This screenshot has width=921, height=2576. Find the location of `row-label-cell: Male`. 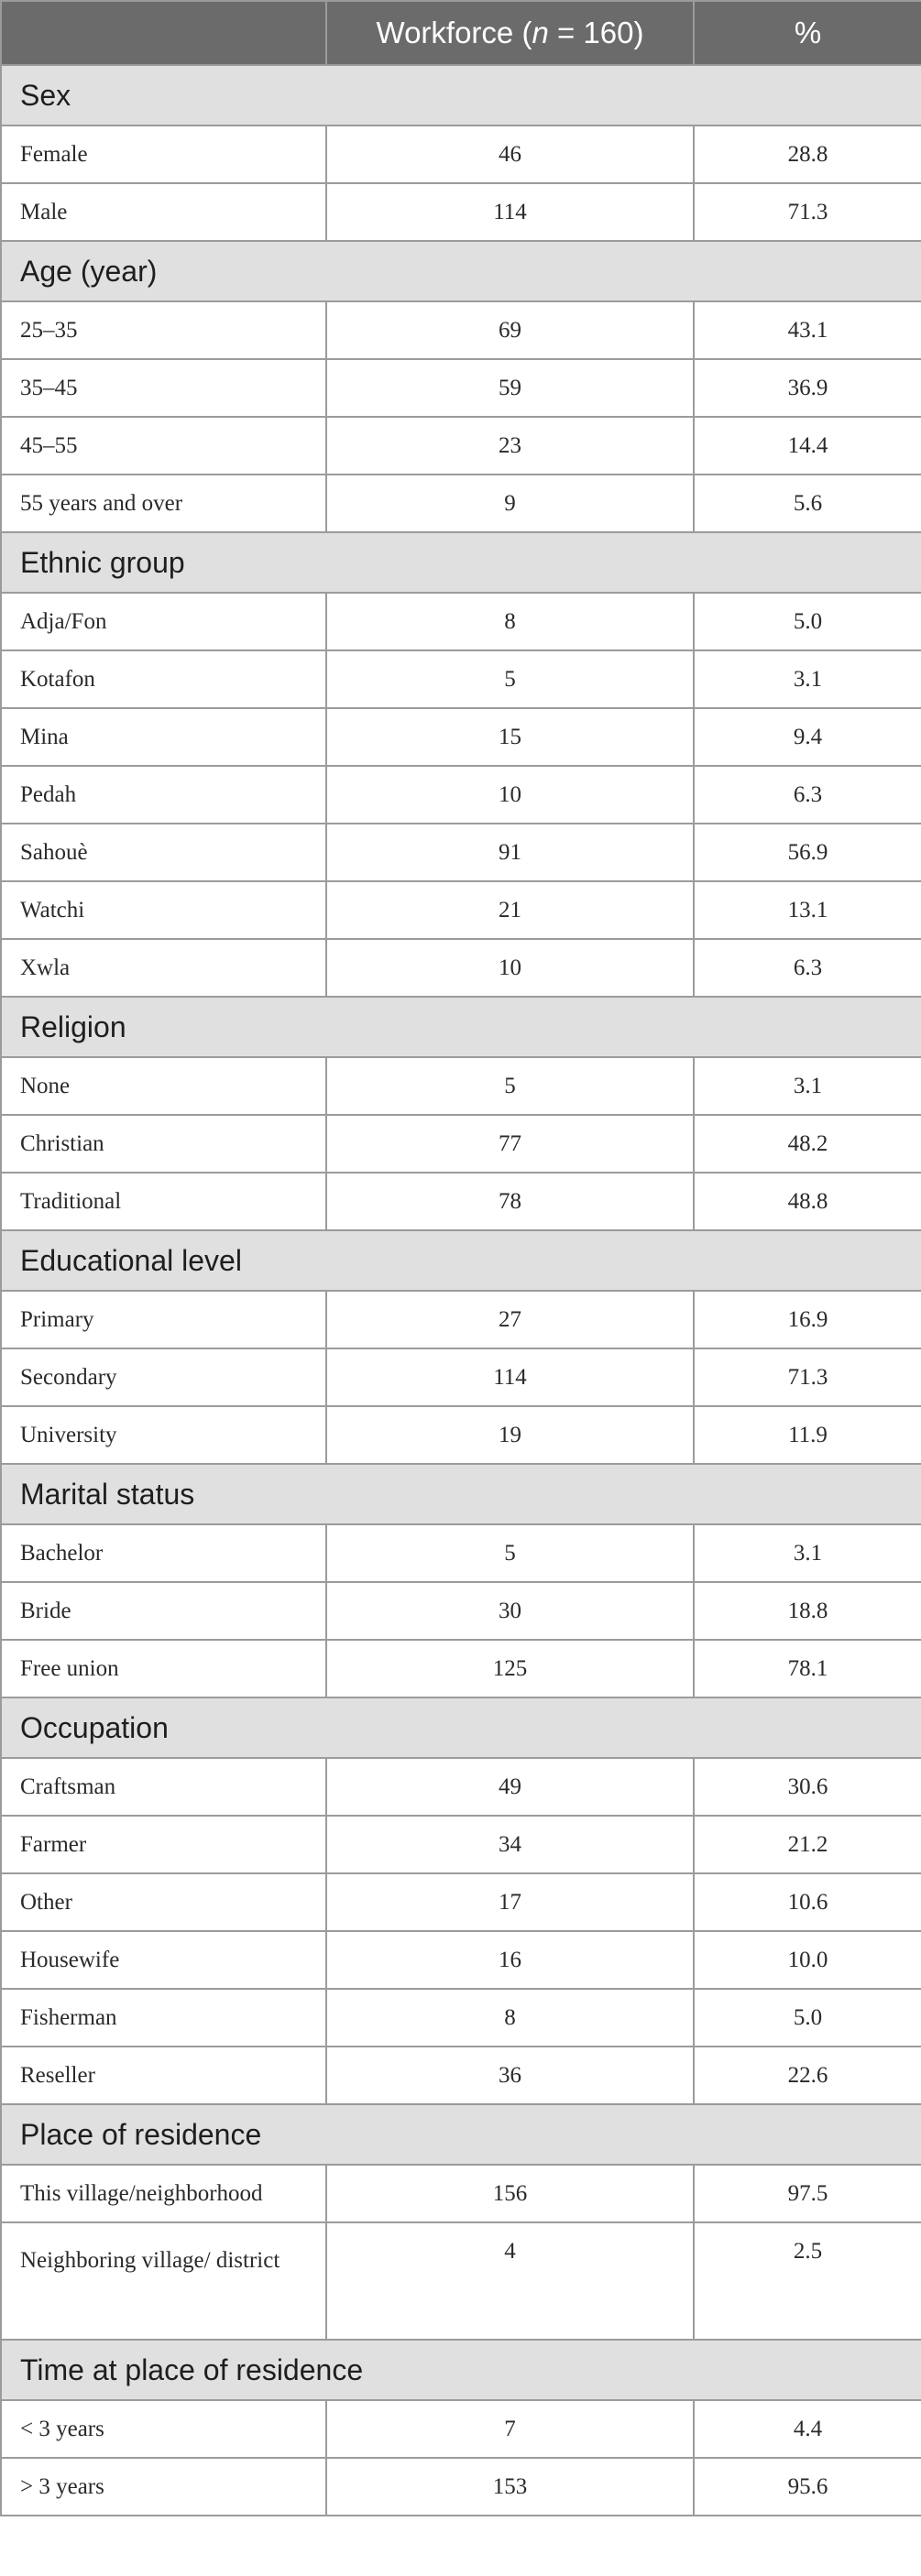

row-label-cell: Male is located at coordinates (163, 212).